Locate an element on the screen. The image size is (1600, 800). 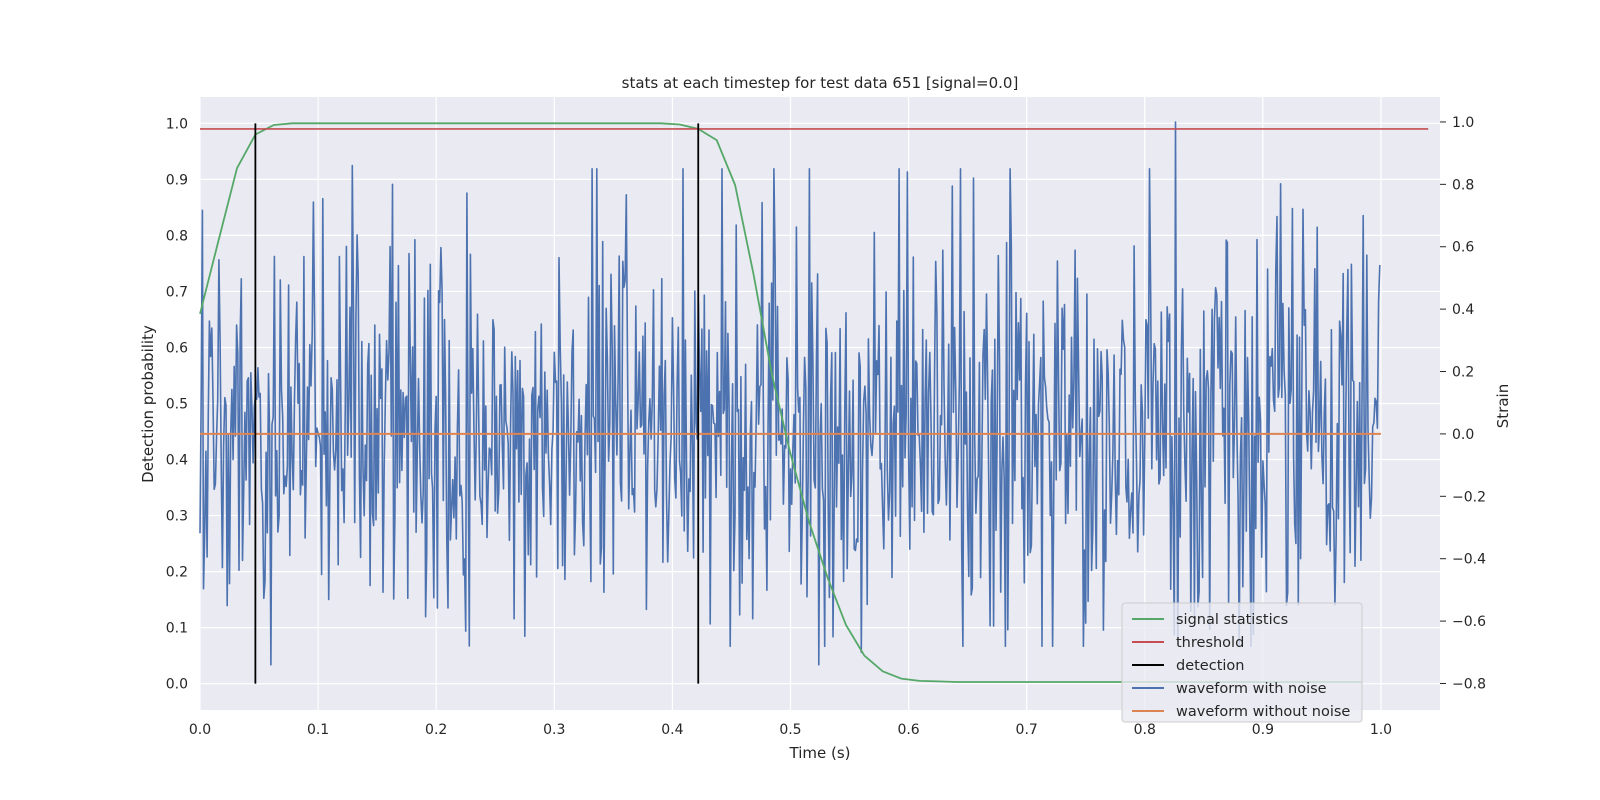
x-tick-label: 0.8 is located at coordinates (1145, 730).